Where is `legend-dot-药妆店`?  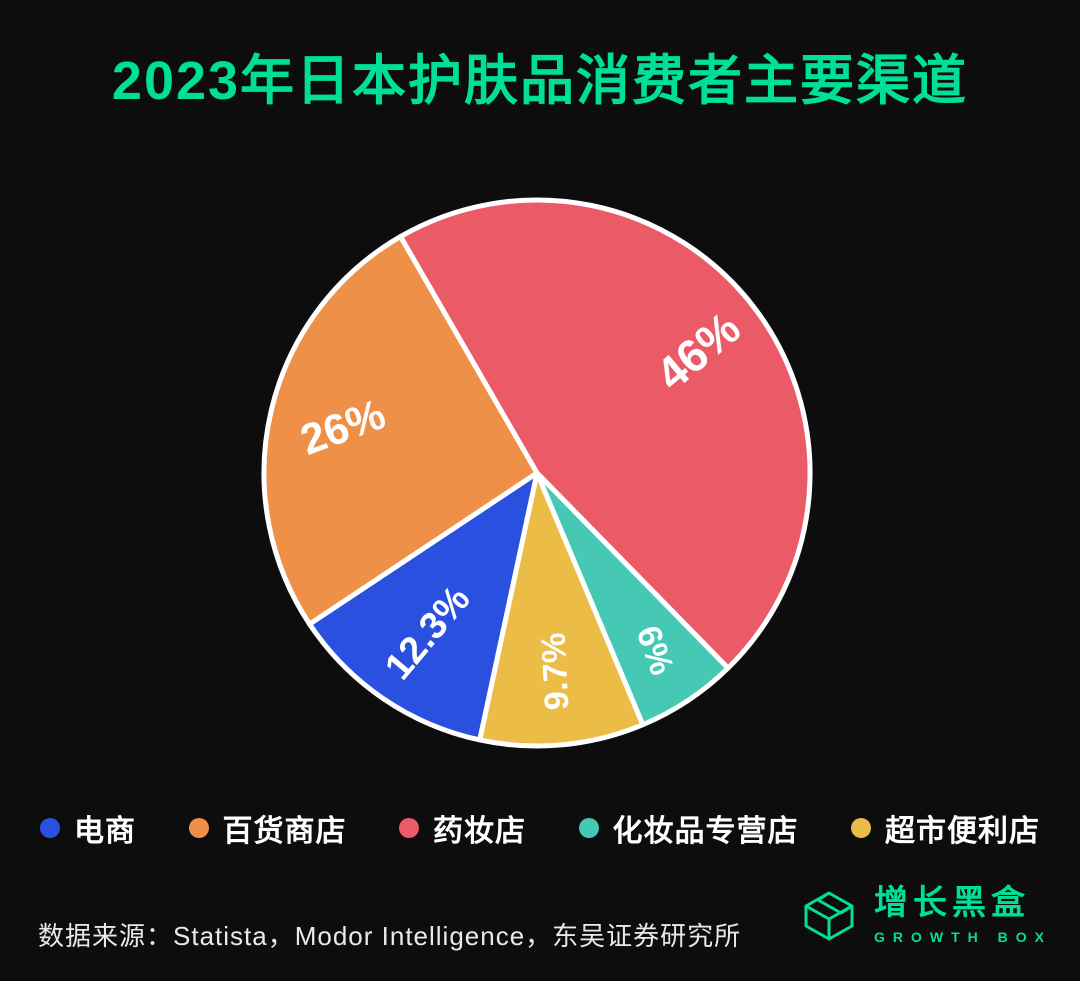 legend-dot-药妆店 is located at coordinates (409, 828).